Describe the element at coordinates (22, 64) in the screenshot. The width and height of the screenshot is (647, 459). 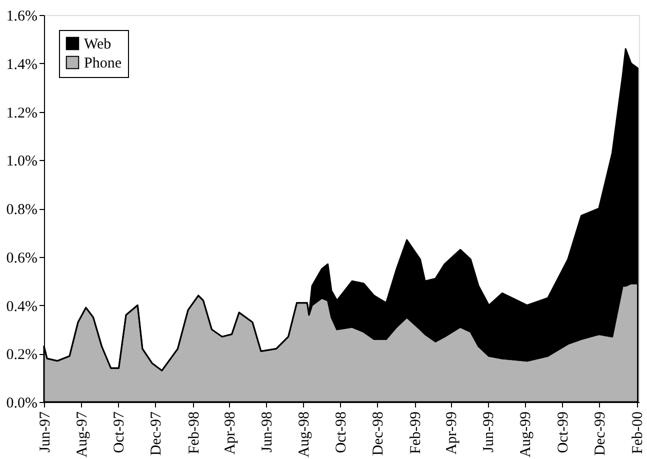
I see `y-tick-label: 1.4%` at that location.